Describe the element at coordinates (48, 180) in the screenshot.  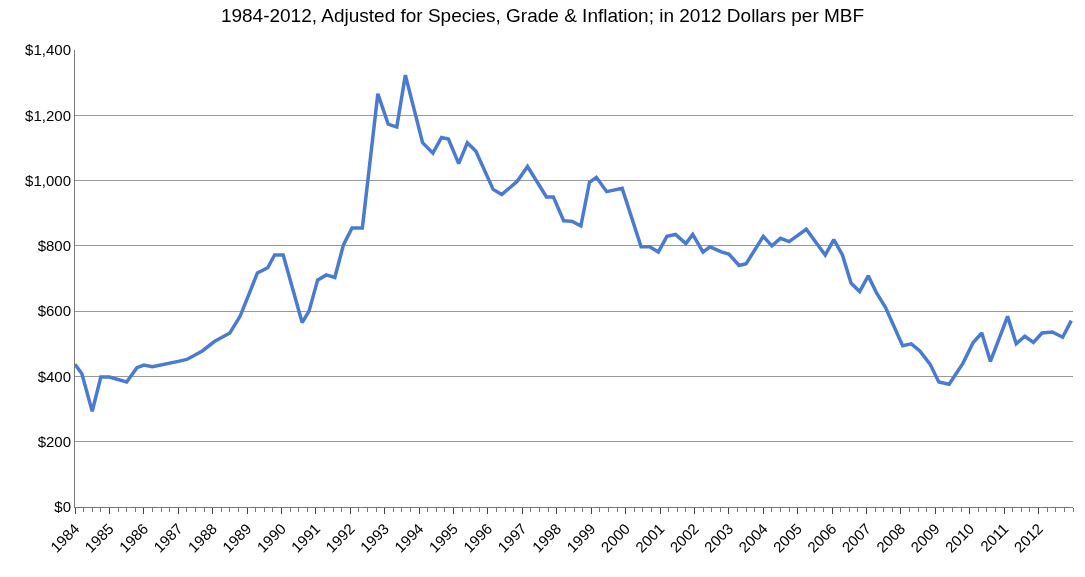
I see `y-tick-label: $1,000` at that location.